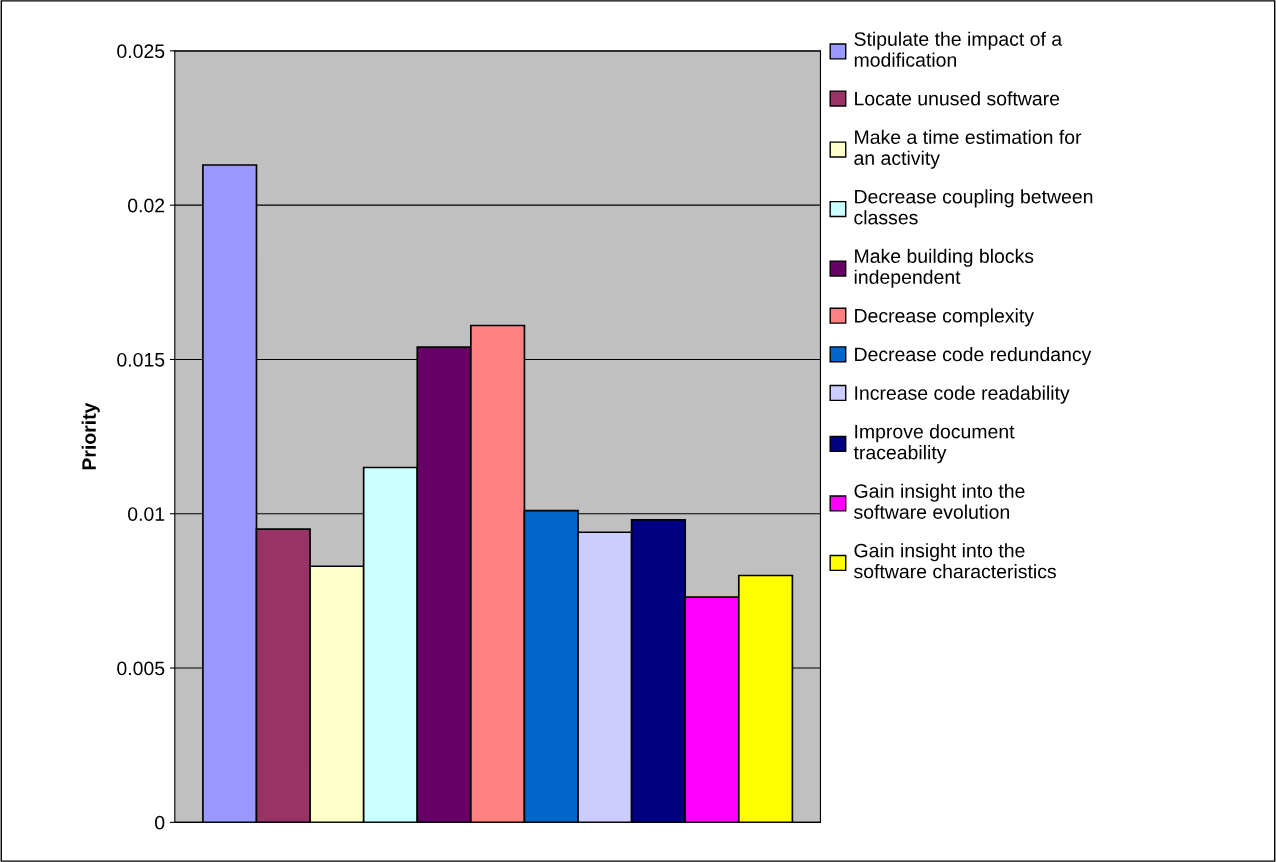 Image resolution: width=1276 pixels, height=862 pixels. I want to click on legend-label: Improve document traceability, so click(934, 444).